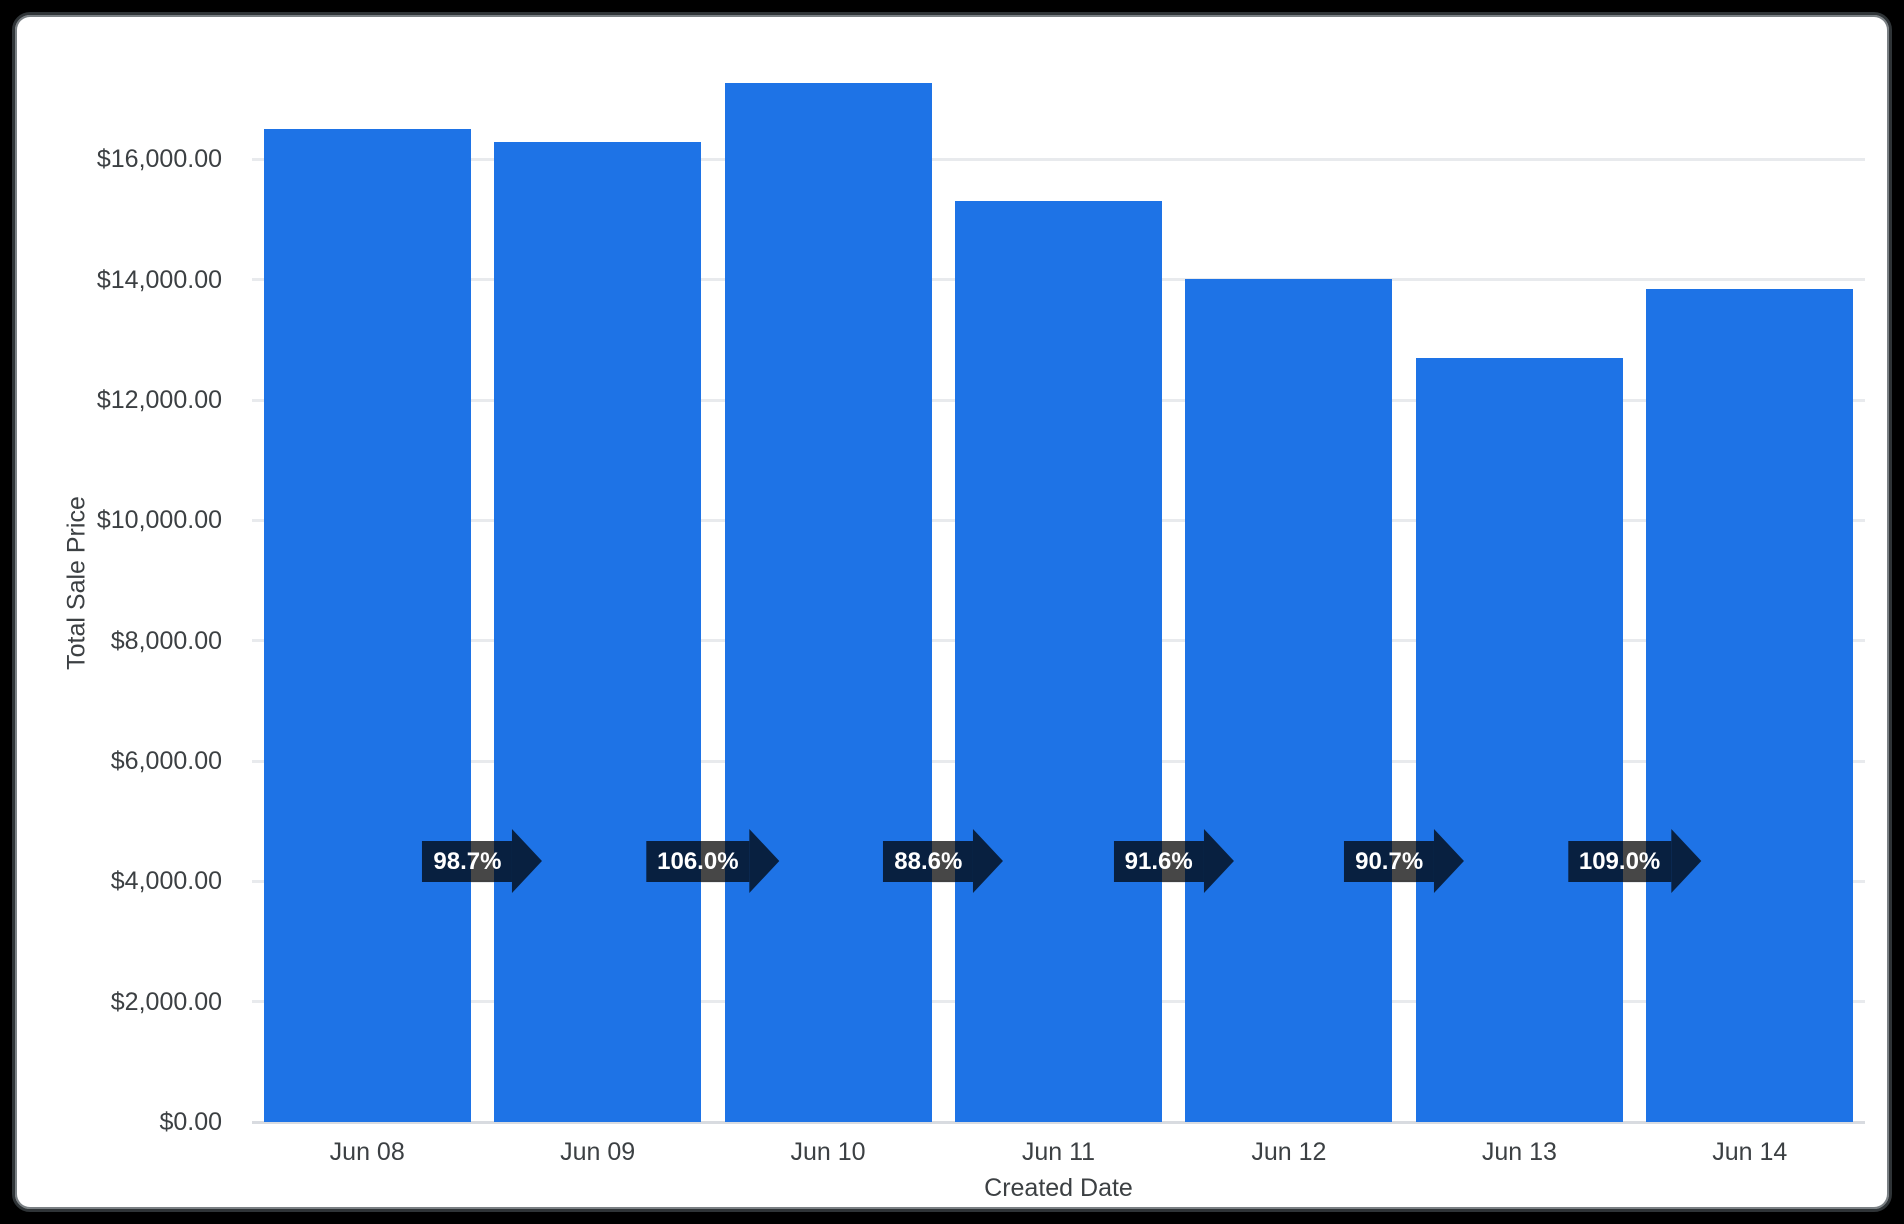 This screenshot has width=1904, height=1224. What do you see at coordinates (1058, 1188) in the screenshot?
I see `x-axis-title: Created Date` at bounding box center [1058, 1188].